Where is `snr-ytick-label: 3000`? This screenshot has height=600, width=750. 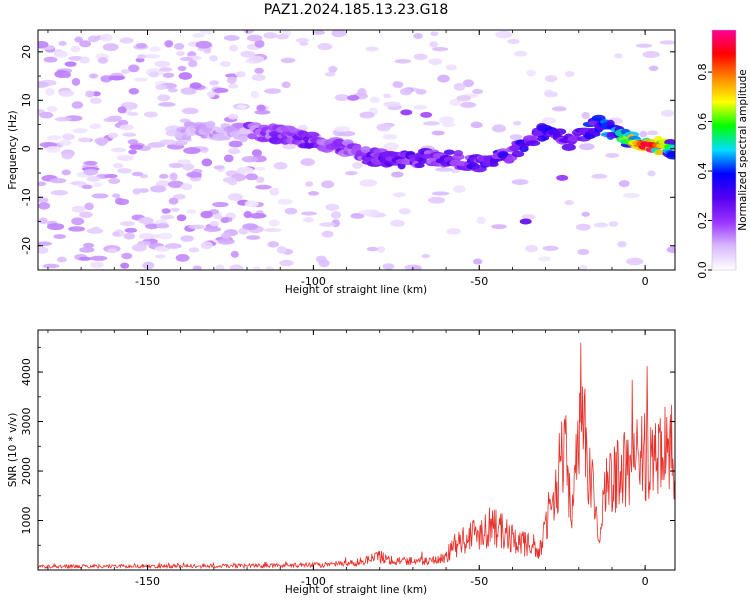 snr-ytick-label: 3000 is located at coordinates (26, 422).